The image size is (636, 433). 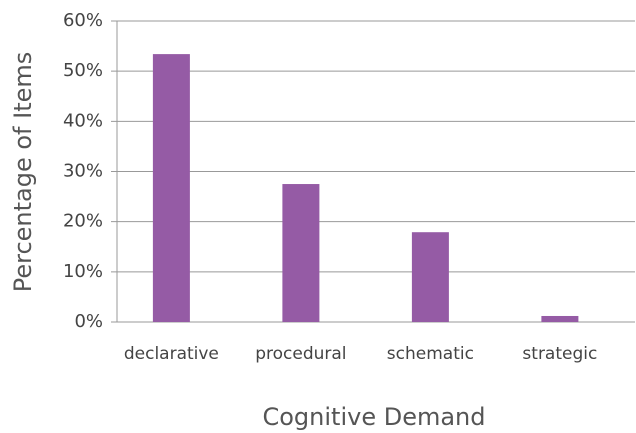 What do you see at coordinates (83, 271) in the screenshot?
I see `y-tick-label: 10%` at bounding box center [83, 271].